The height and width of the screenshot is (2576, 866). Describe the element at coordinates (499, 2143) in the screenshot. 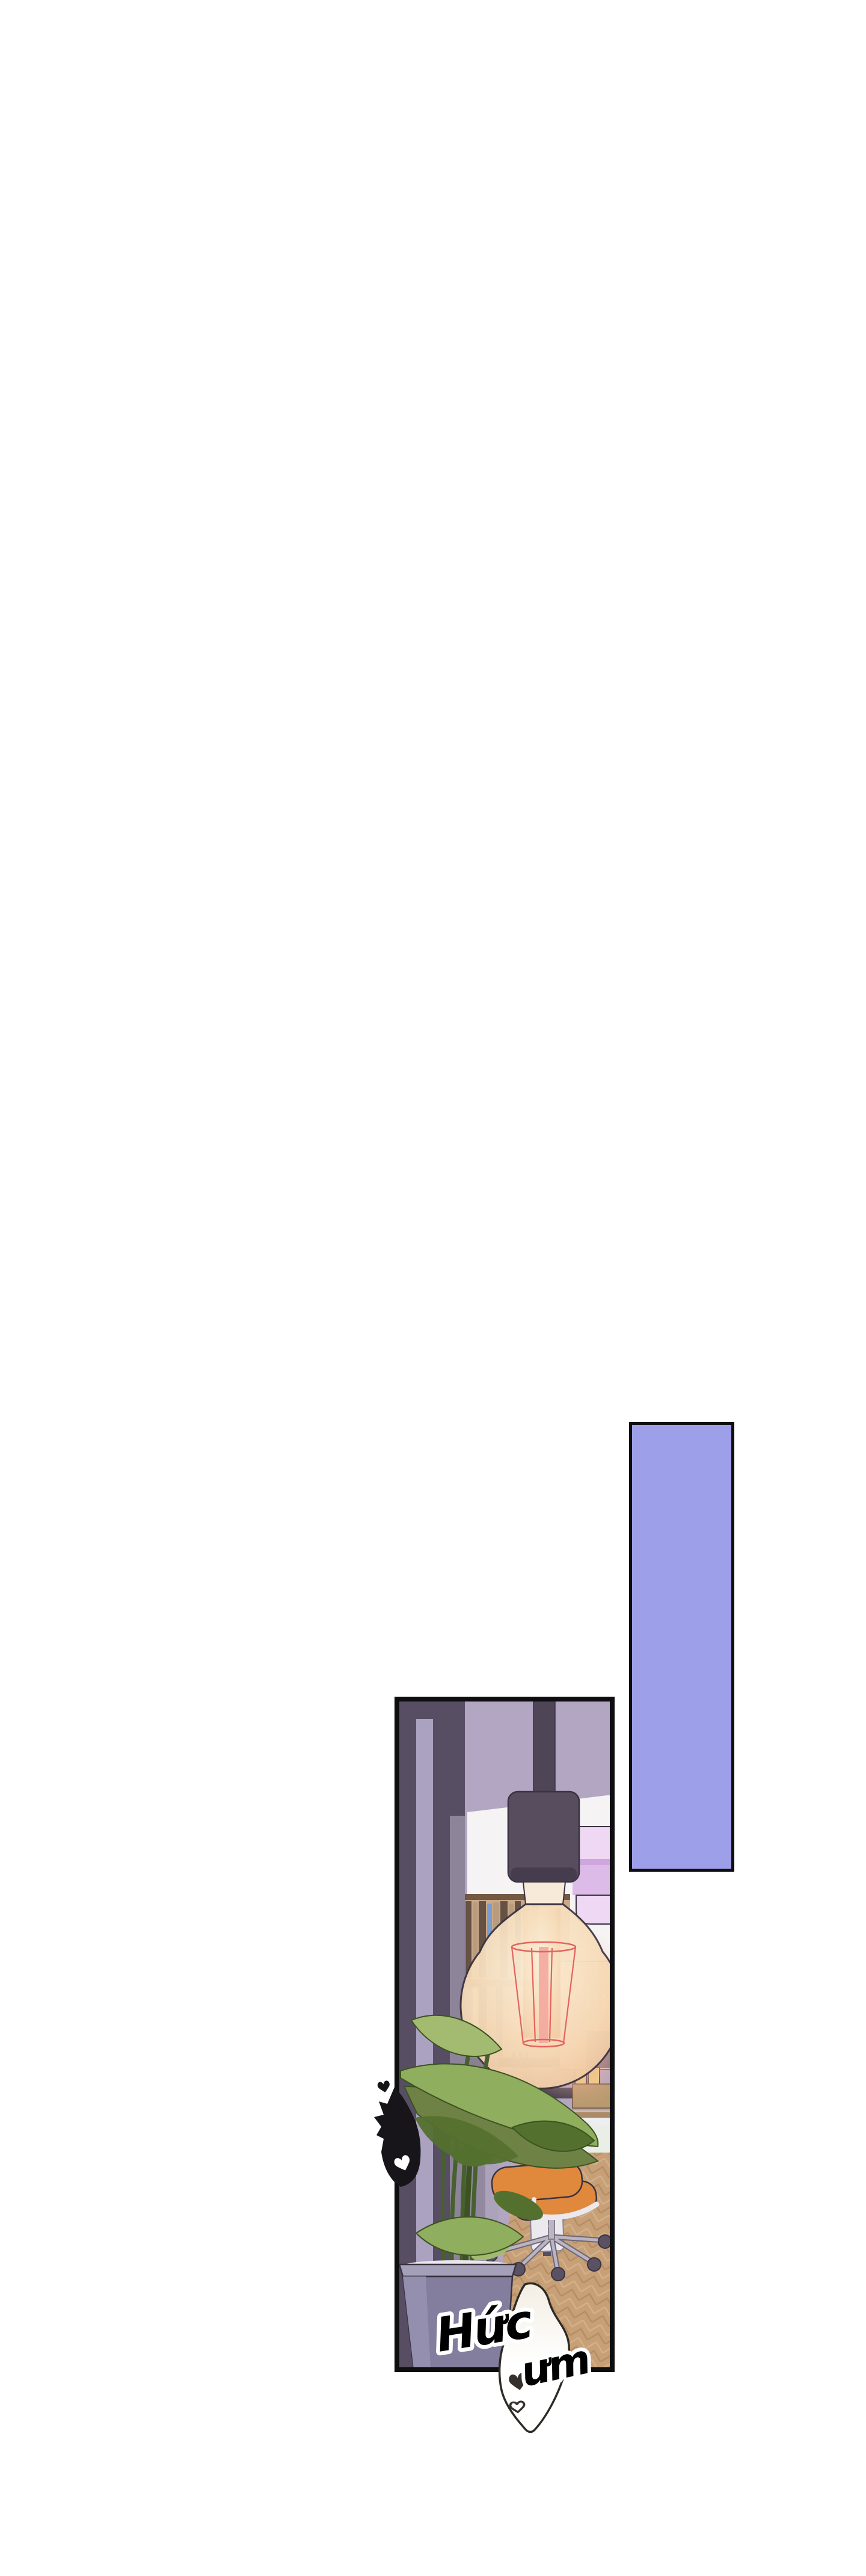

I see `plant` at that location.